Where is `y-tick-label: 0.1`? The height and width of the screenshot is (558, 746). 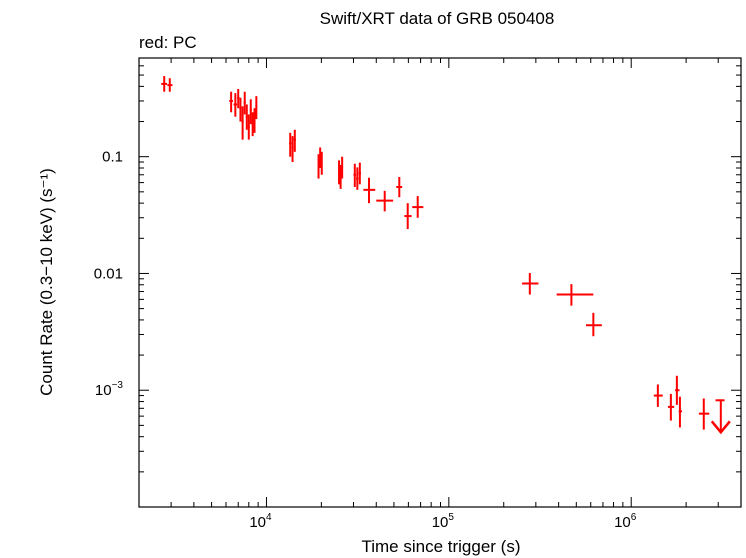
y-tick-label: 0.1 is located at coordinates (112, 157).